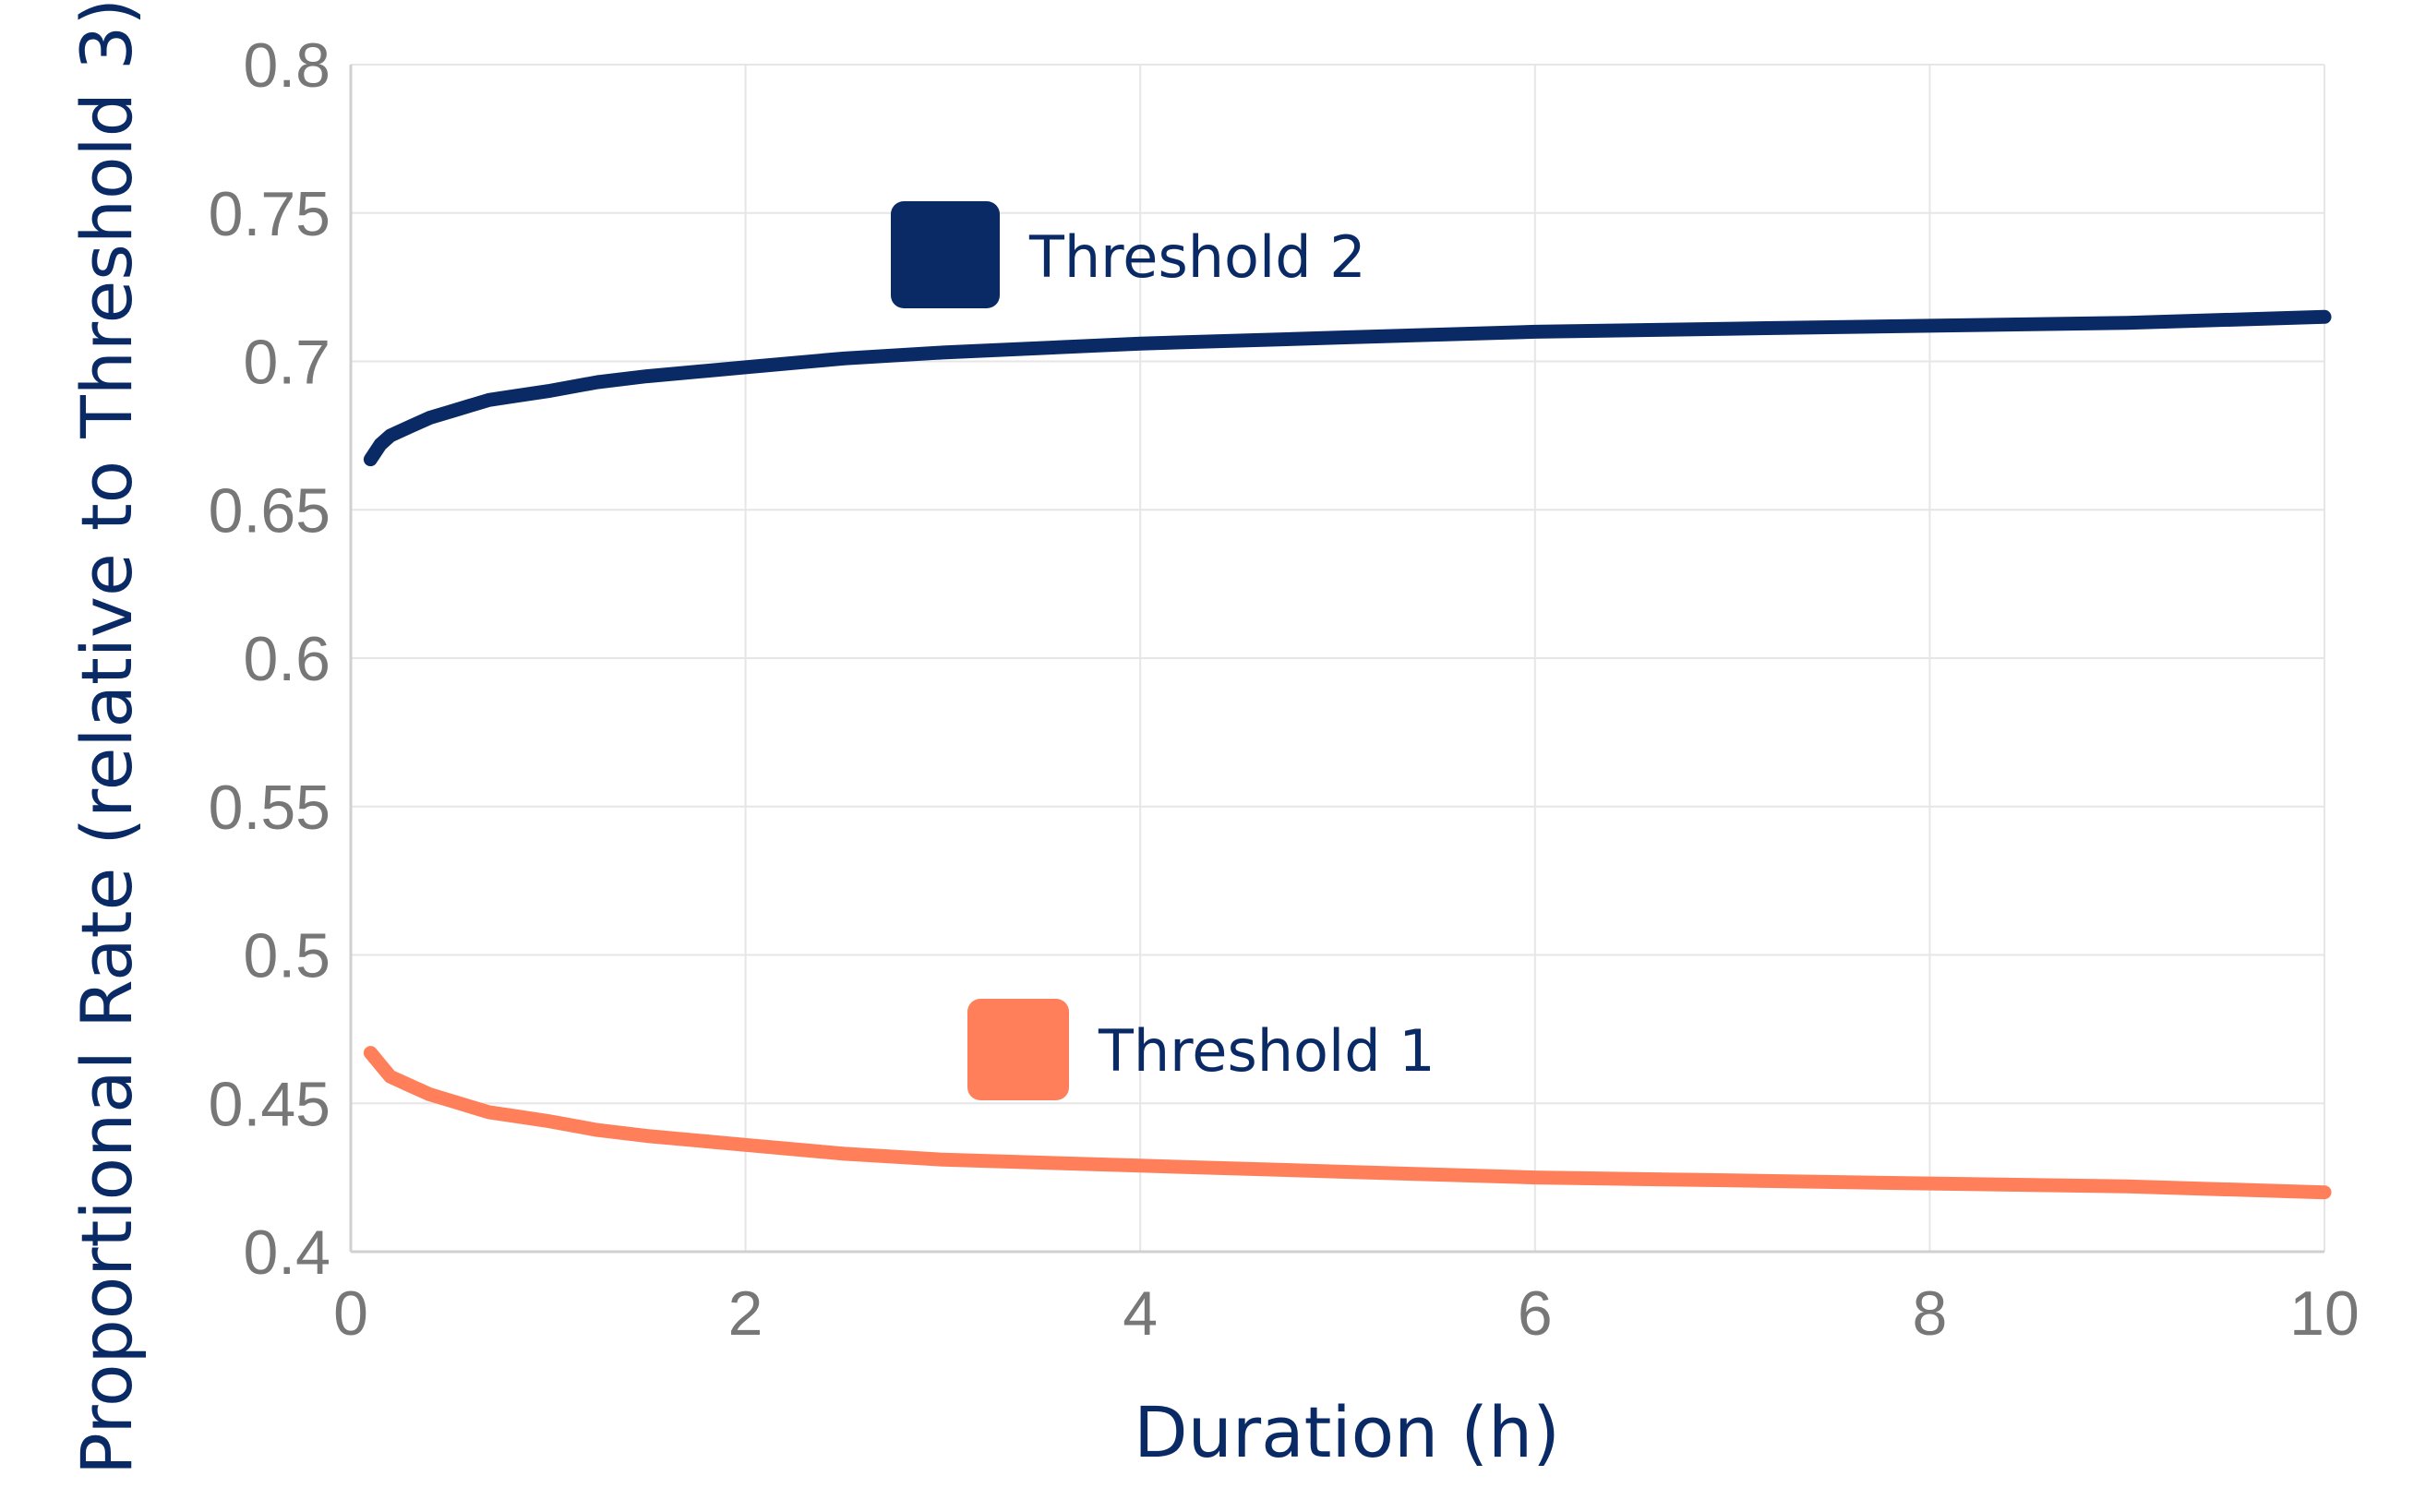 This screenshot has height=1512, width=2414. Describe the element at coordinates (269, 808) in the screenshot. I see `y-tick-label: 0.55` at that location.